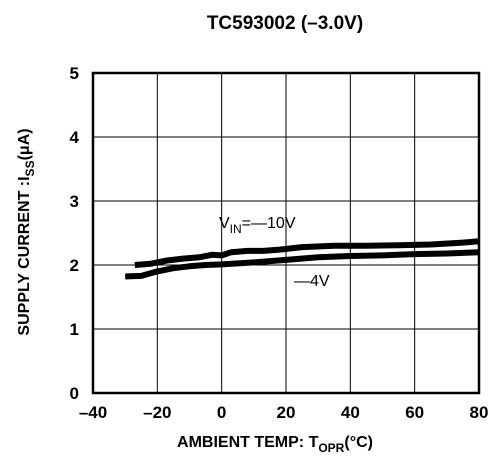  What do you see at coordinates (331, 448) in the screenshot?
I see `x-axis-label-sub: OPR` at bounding box center [331, 448].